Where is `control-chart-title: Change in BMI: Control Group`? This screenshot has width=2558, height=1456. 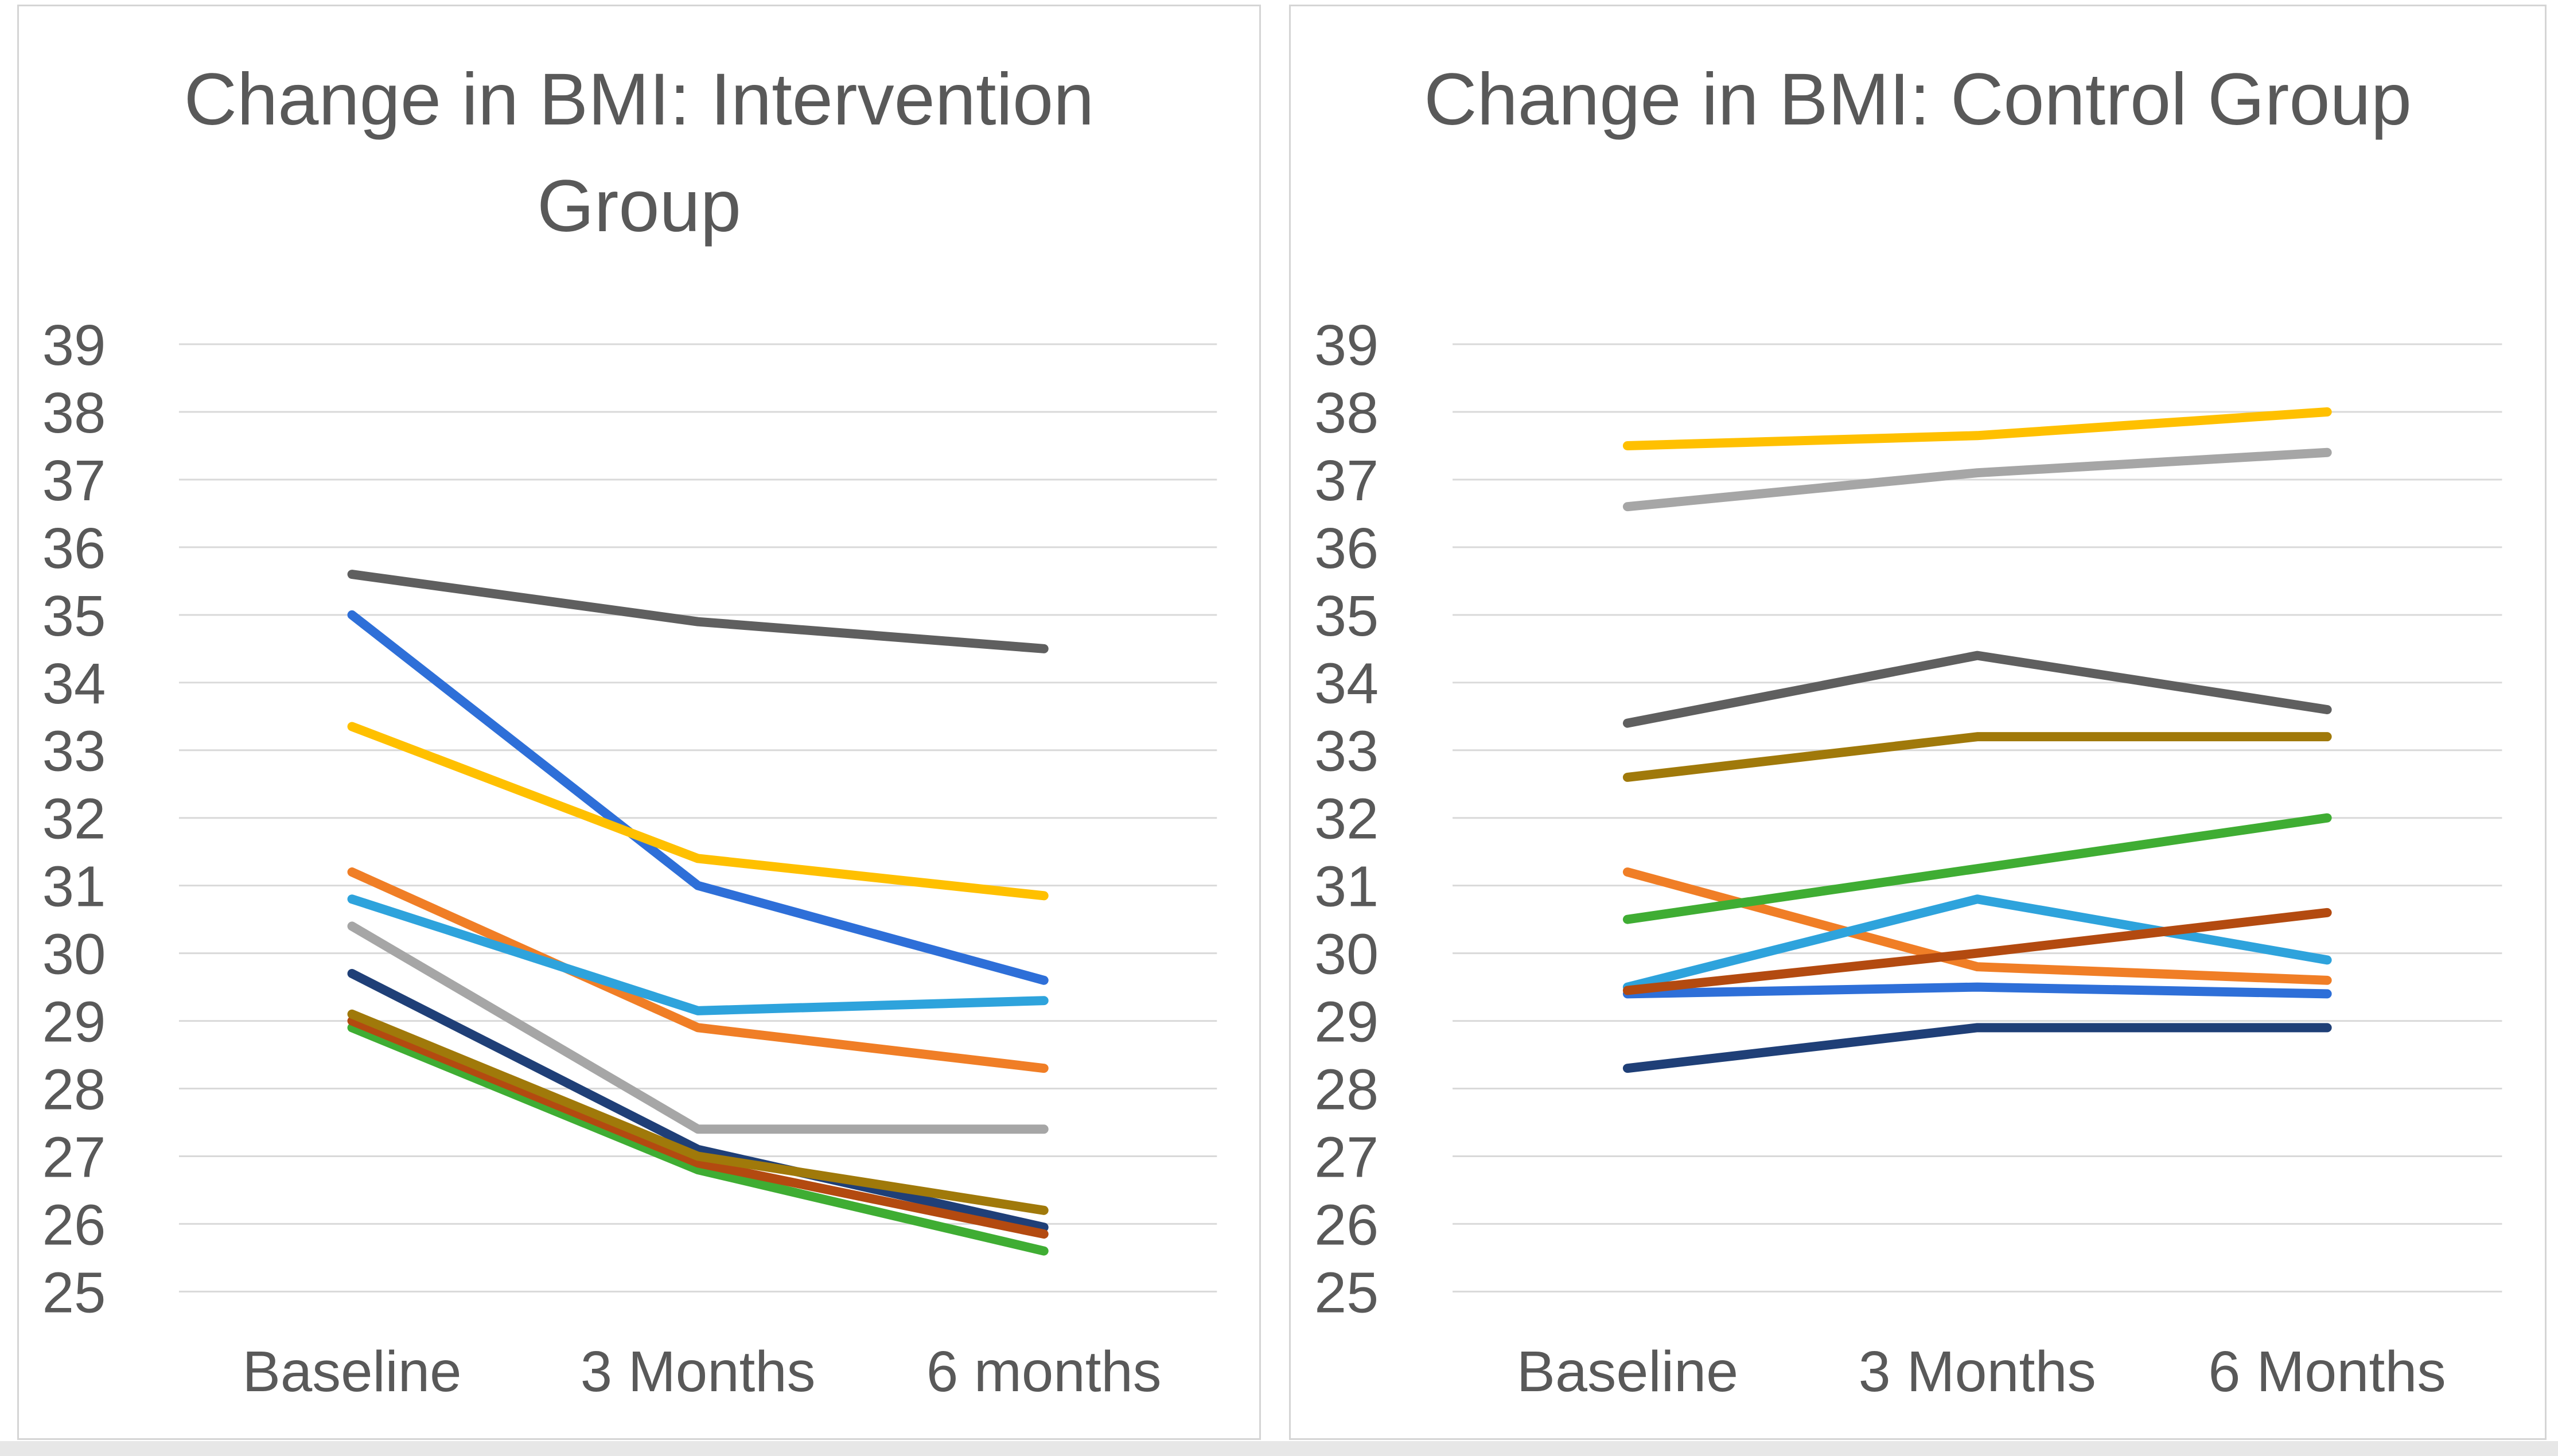 control-chart-title: Change in BMI: Control Group is located at coordinates (1918, 100).